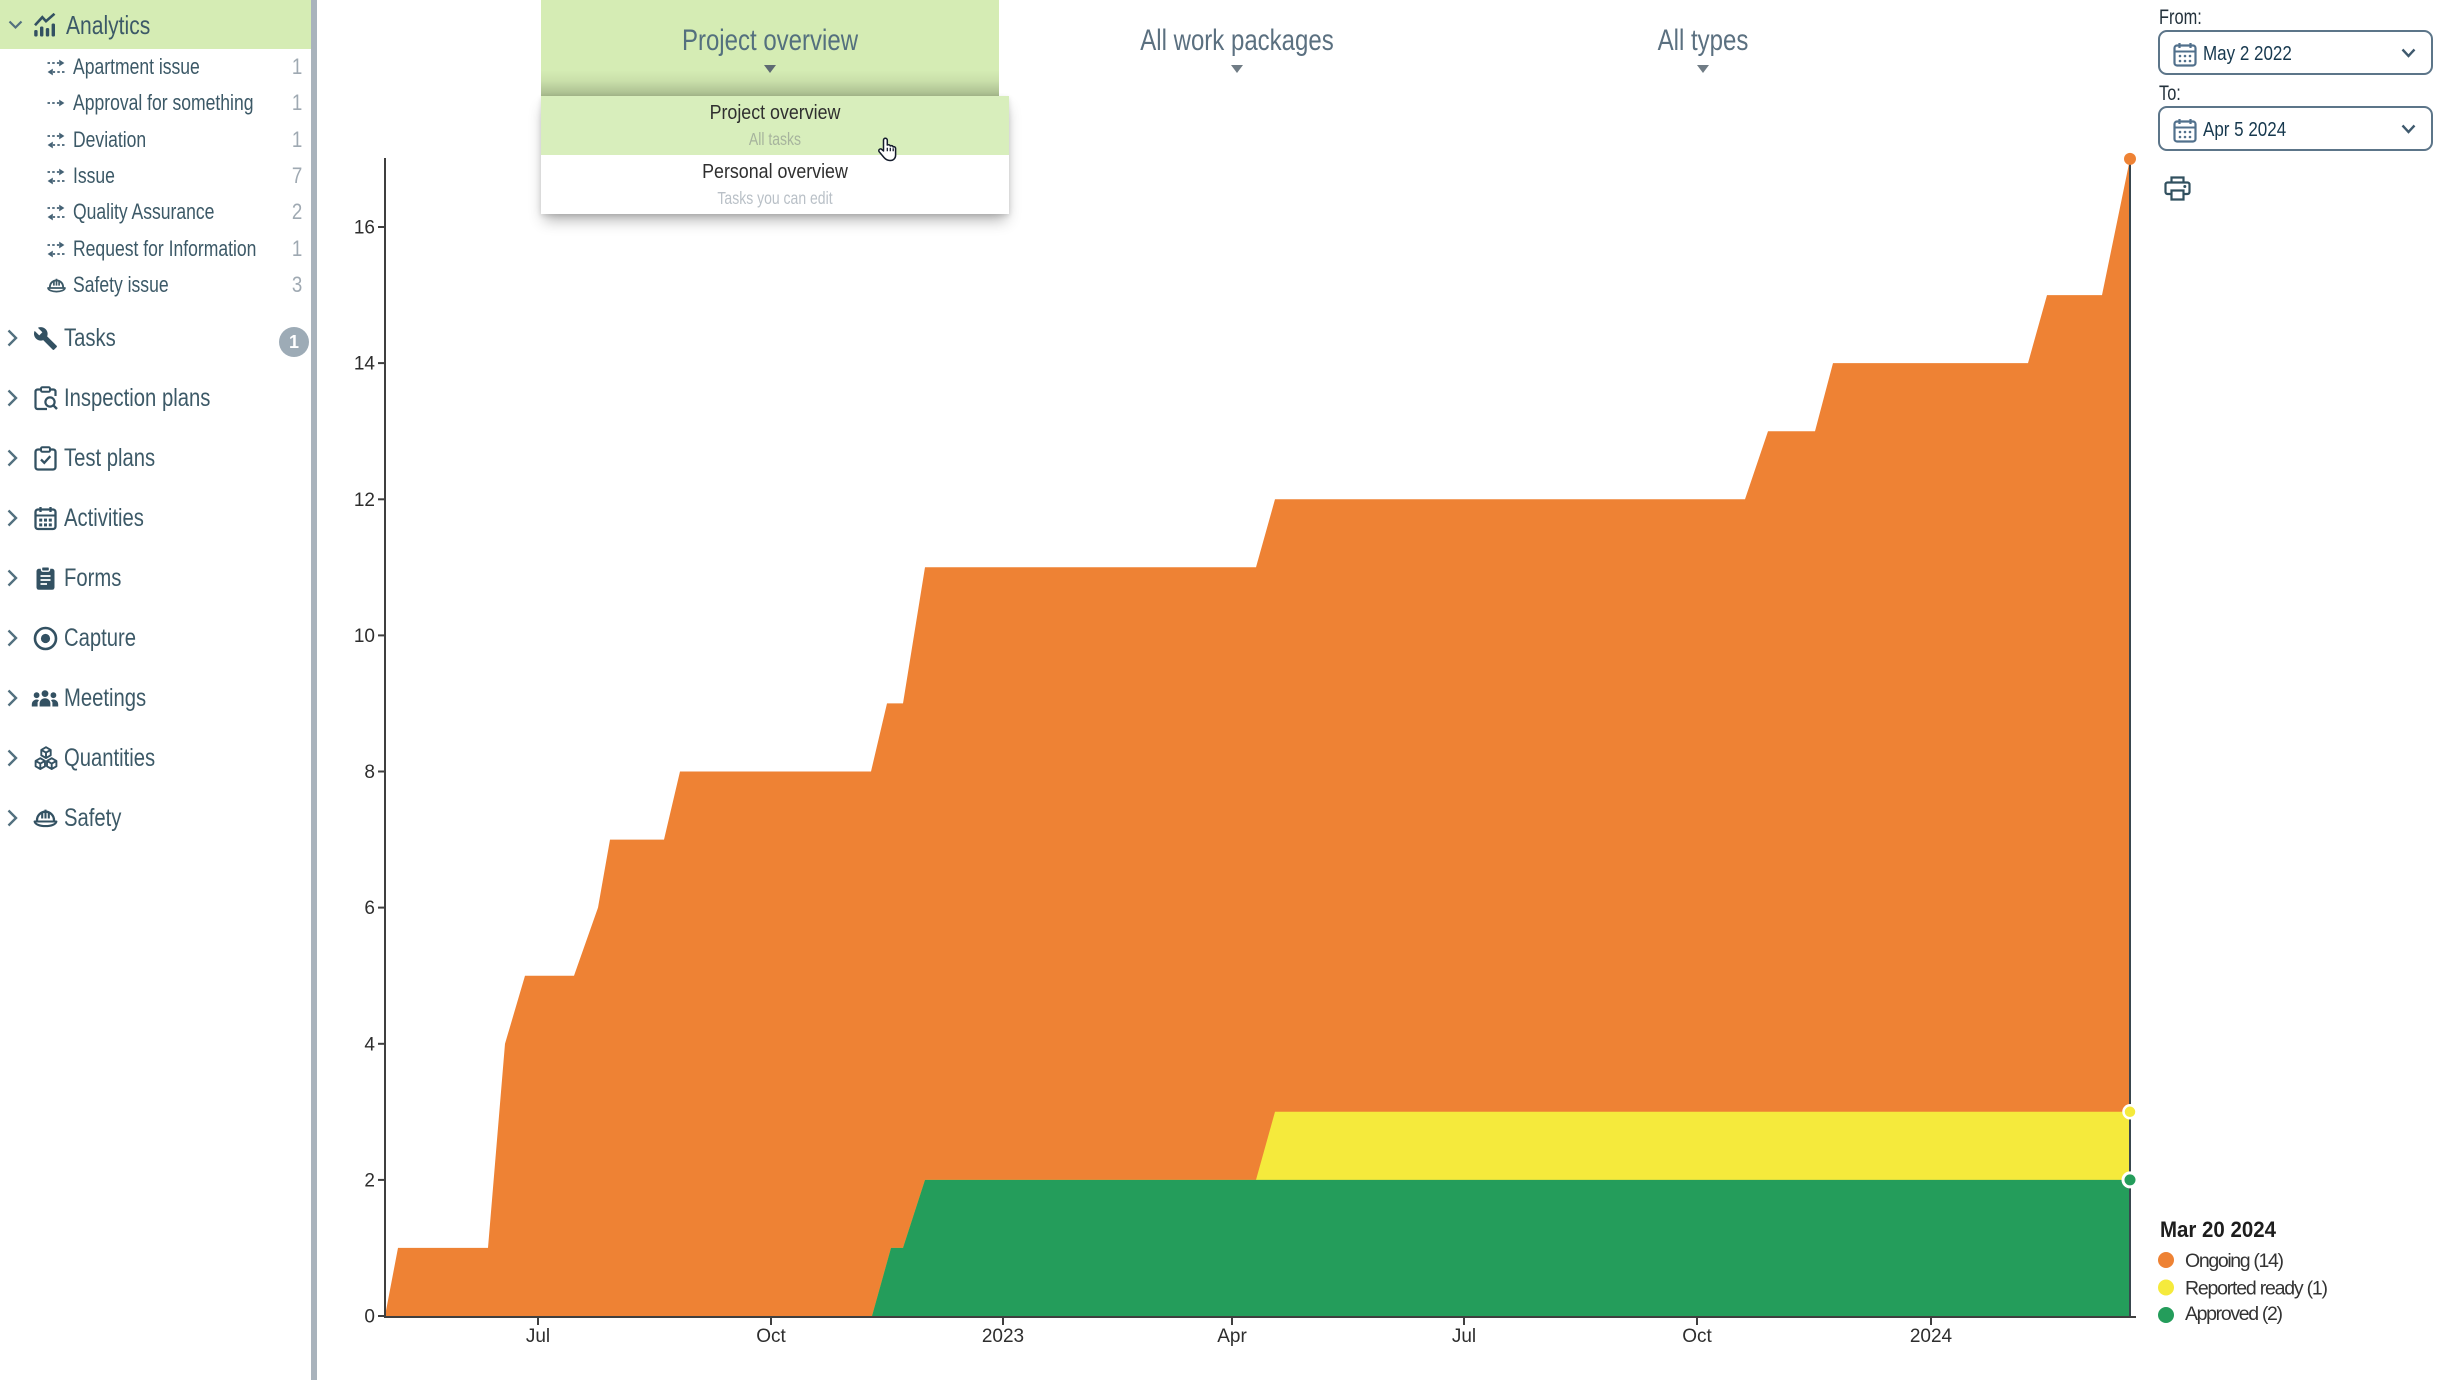  Describe the element at coordinates (369, 1180) in the screenshot. I see `svg-text: 2` at that location.